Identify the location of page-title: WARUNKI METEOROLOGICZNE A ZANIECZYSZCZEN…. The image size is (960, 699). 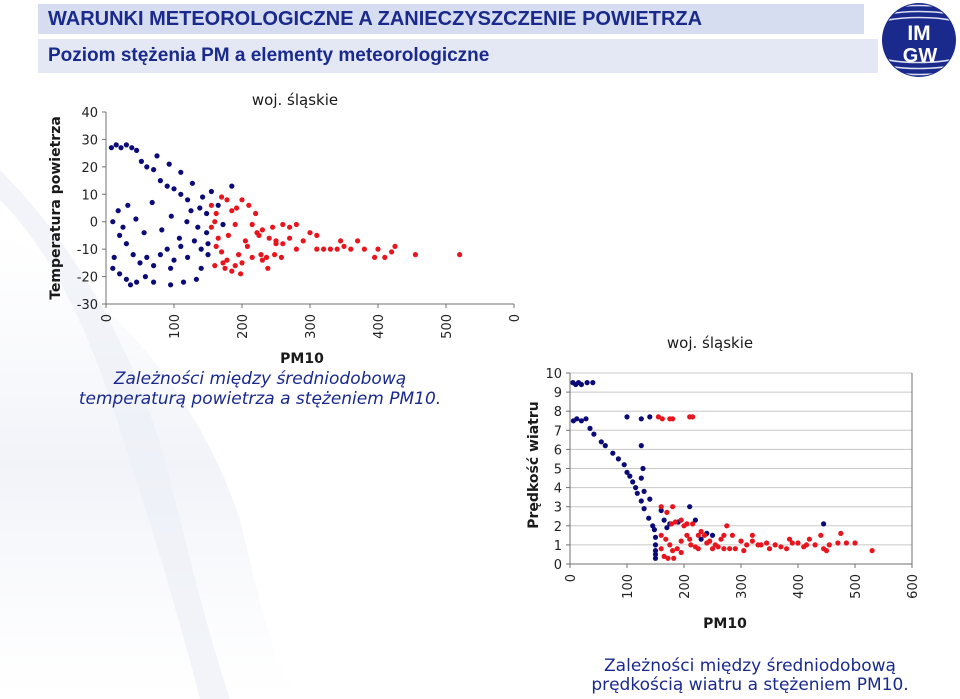
(375, 19).